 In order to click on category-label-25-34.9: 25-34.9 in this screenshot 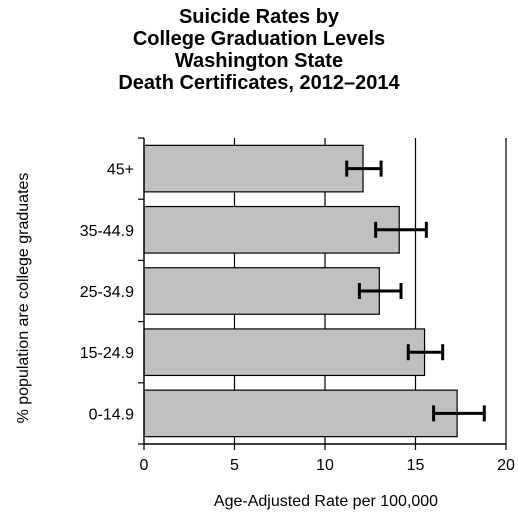, I will do `click(107, 292)`.